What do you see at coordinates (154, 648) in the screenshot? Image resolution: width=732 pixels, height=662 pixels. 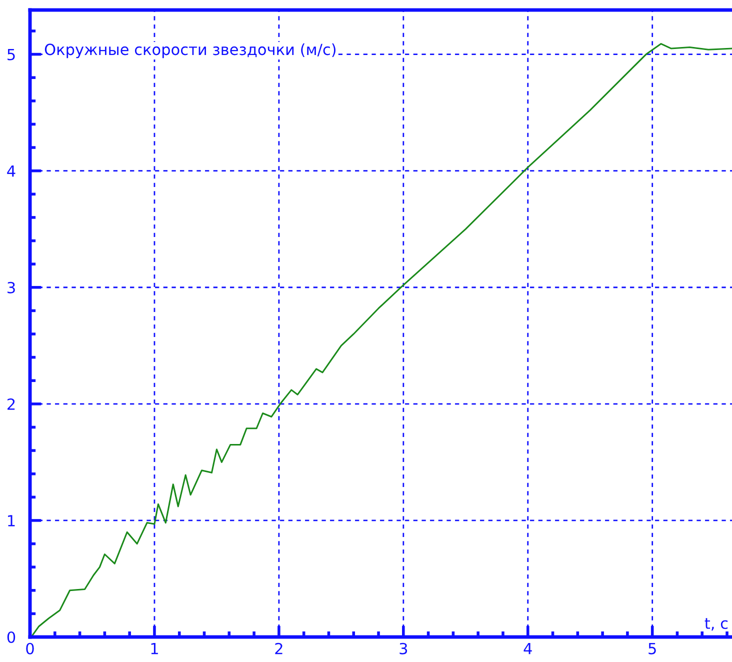 I see `x-tick-label: 1` at bounding box center [154, 648].